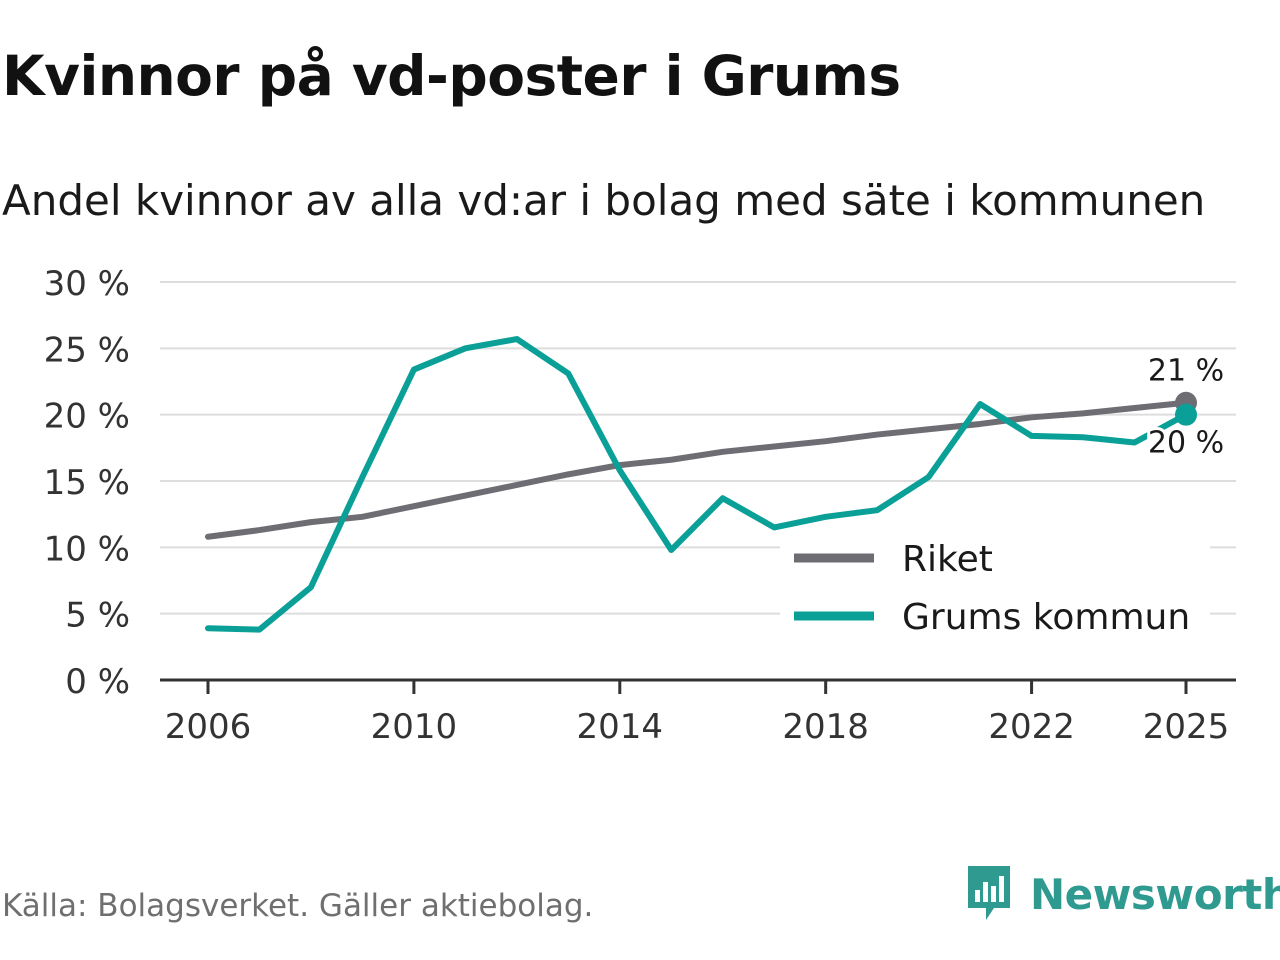 Image resolution: width=1280 pixels, height=960 pixels. I want to click on brand-logo: Newsworthy, so click(1122, 894).